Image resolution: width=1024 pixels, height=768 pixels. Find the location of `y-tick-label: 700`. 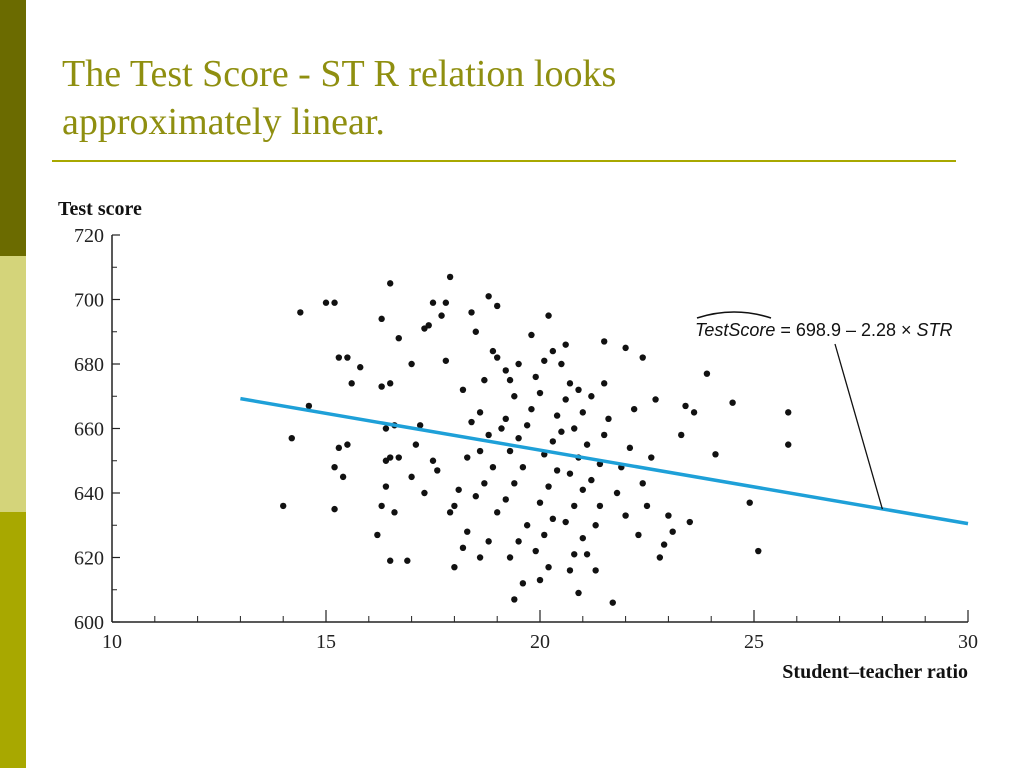

y-tick-label: 700 is located at coordinates (89, 301).